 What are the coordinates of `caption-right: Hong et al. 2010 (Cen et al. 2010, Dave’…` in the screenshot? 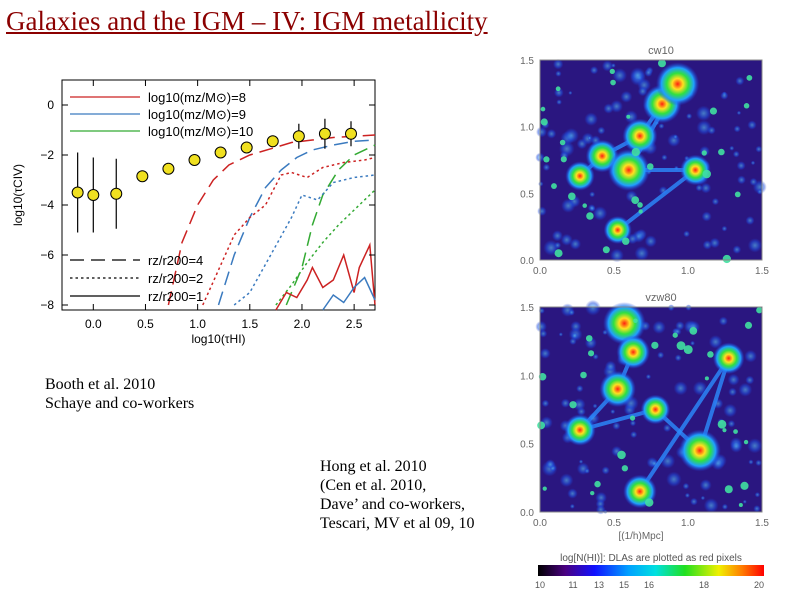 It's located at (397, 495).